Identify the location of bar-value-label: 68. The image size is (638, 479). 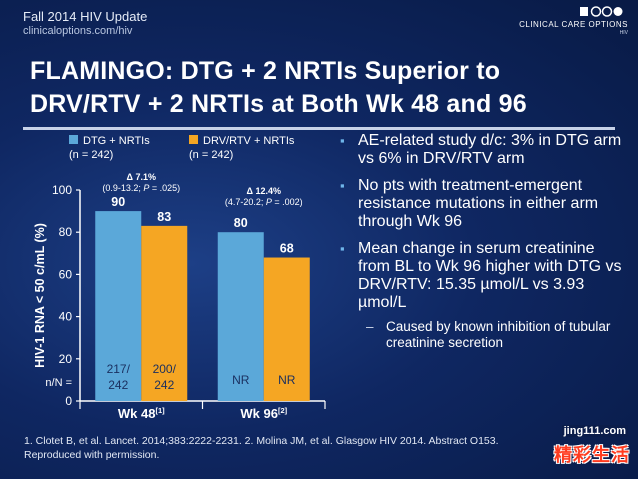
(287, 249).